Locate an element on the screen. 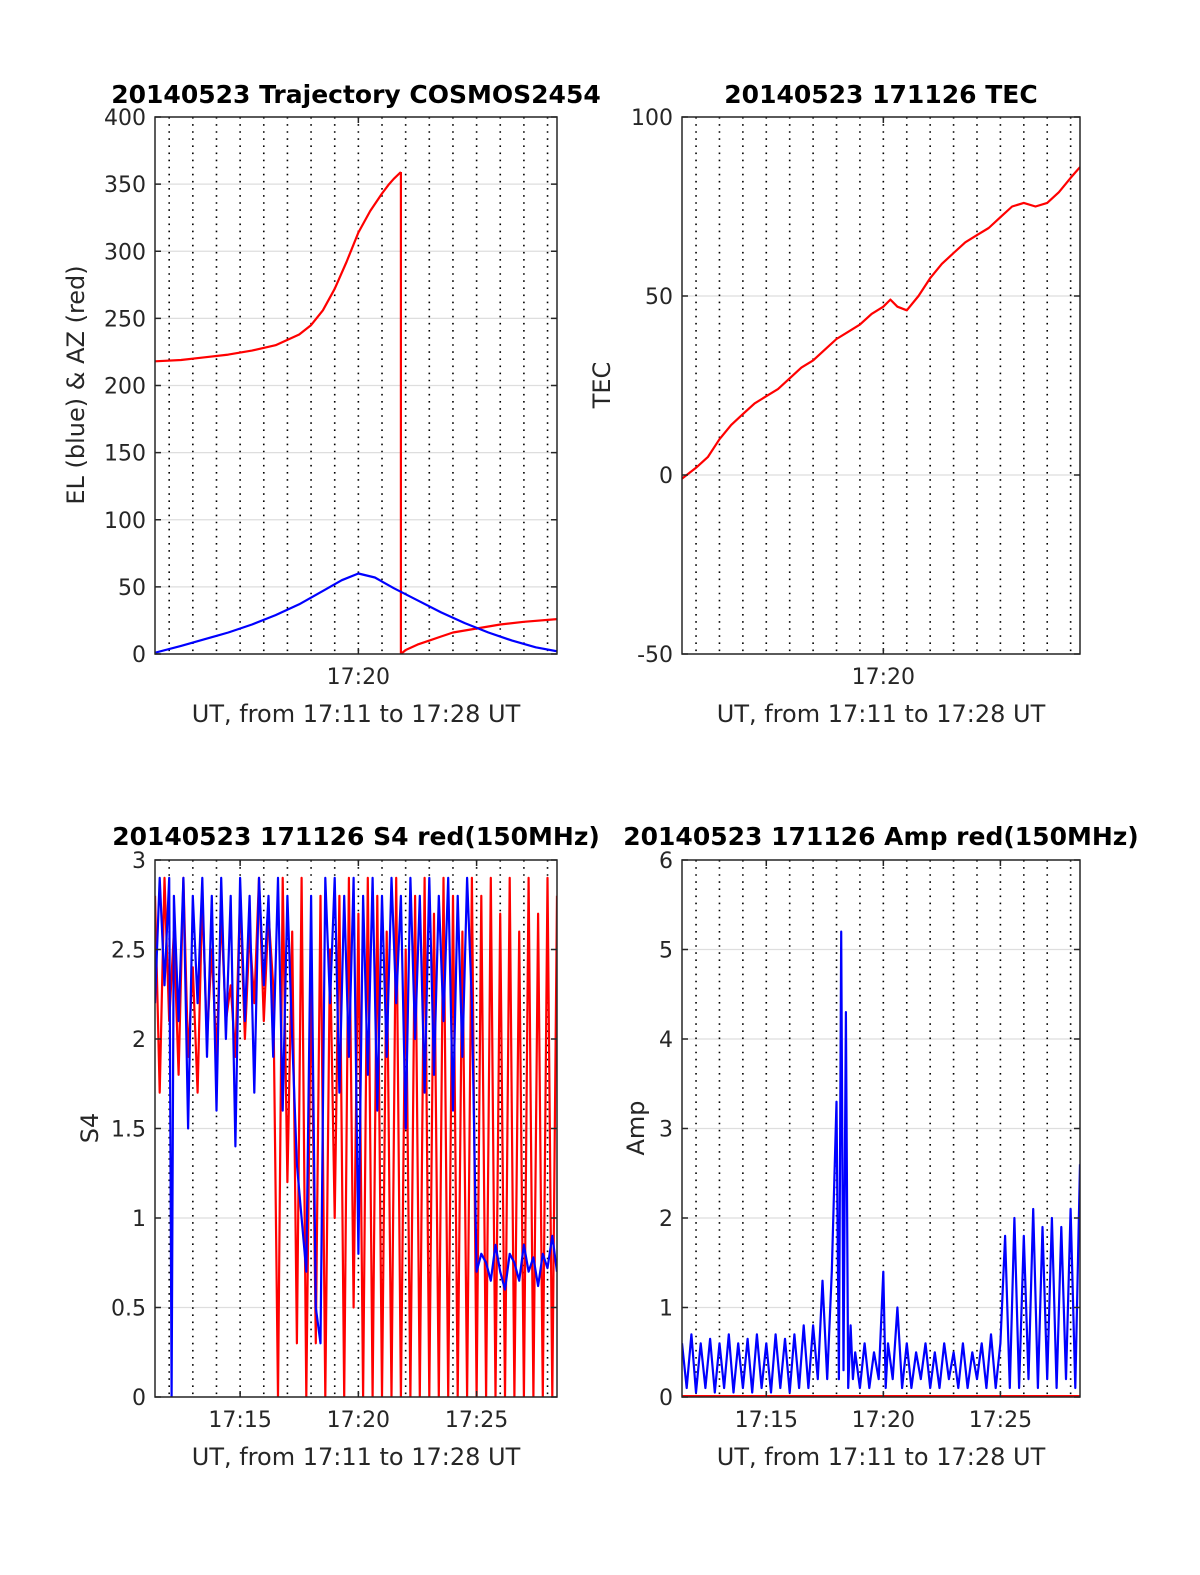 The image size is (1200, 1575). amp-ytick-label: 2 is located at coordinates (666, 1219).